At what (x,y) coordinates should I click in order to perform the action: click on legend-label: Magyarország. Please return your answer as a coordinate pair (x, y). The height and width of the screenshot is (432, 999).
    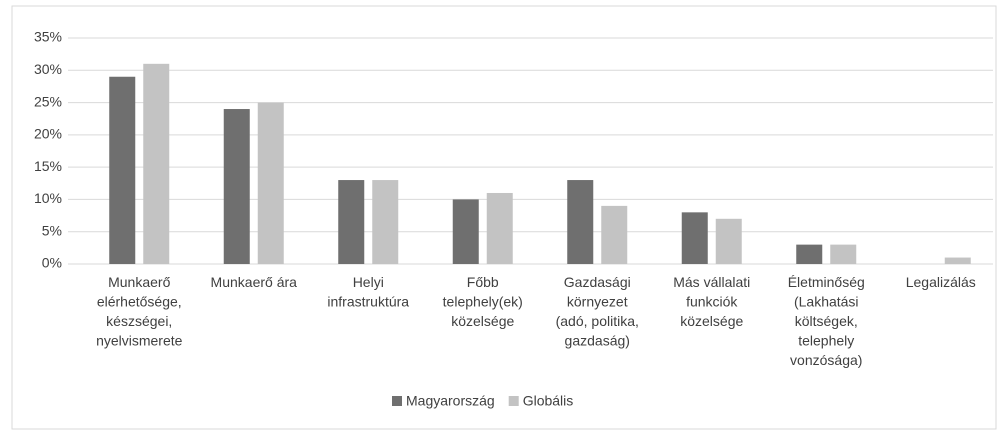
    Looking at the image, I should click on (450, 401).